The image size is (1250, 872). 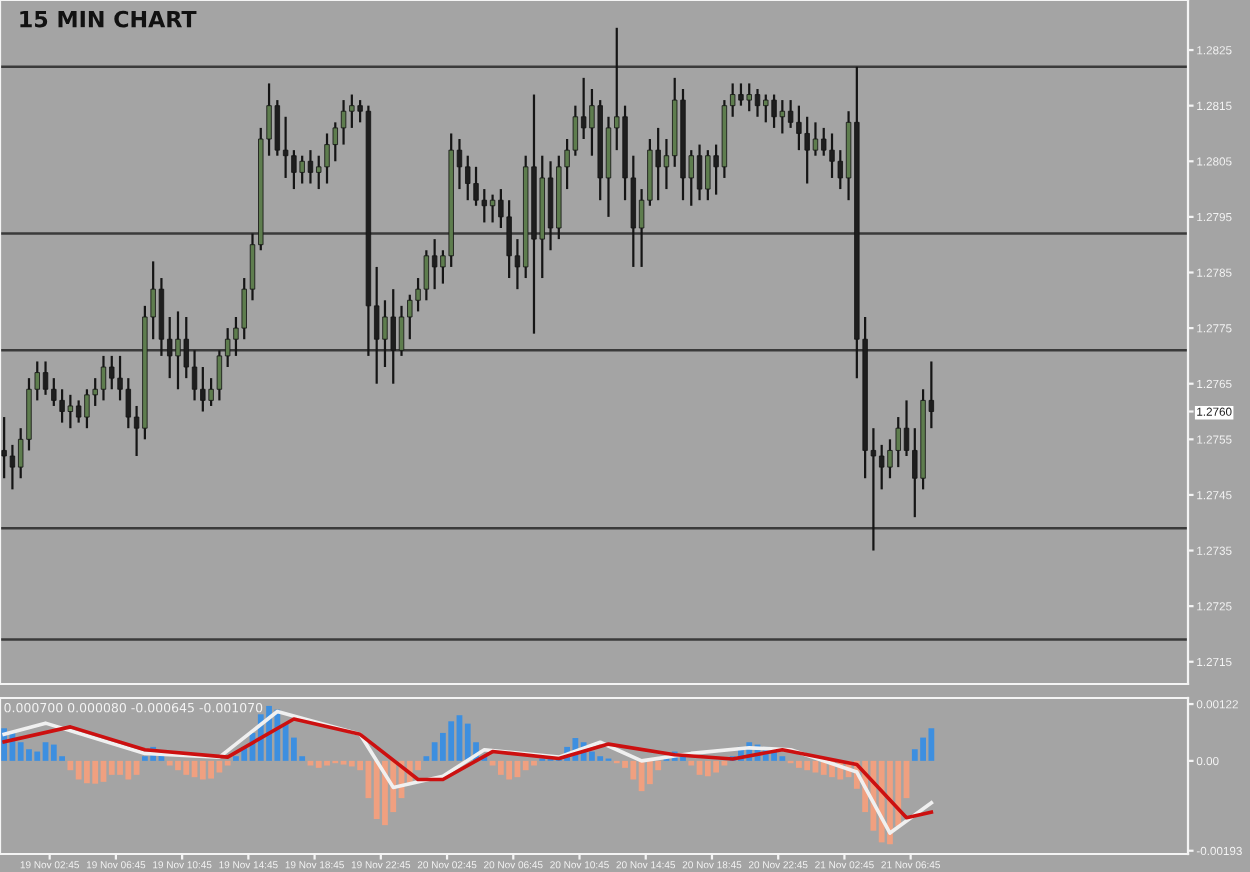 I want to click on chart-title: 15 MIN CHART, so click(x=108, y=19).